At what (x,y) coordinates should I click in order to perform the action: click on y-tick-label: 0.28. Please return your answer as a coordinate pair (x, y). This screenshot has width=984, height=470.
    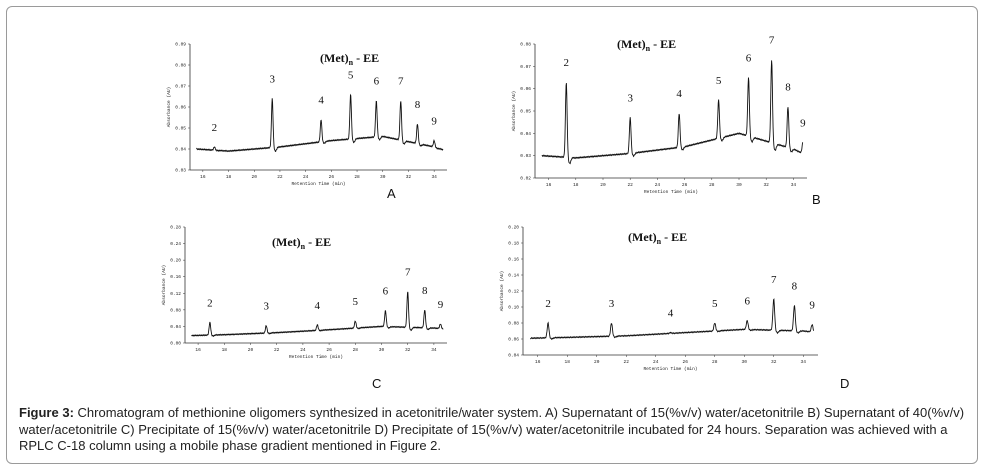
    Looking at the image, I should click on (175, 228).